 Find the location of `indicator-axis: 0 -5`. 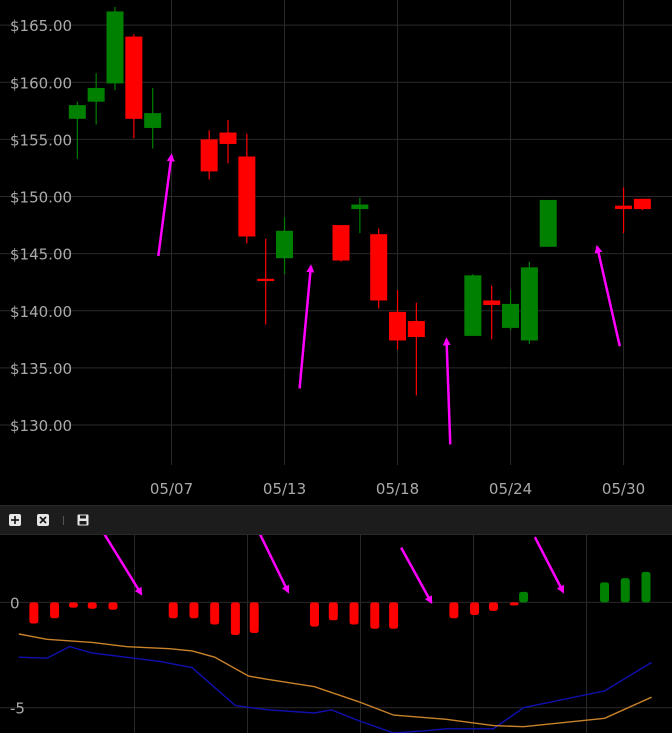

indicator-axis: 0 -5 is located at coordinates (17, 655).